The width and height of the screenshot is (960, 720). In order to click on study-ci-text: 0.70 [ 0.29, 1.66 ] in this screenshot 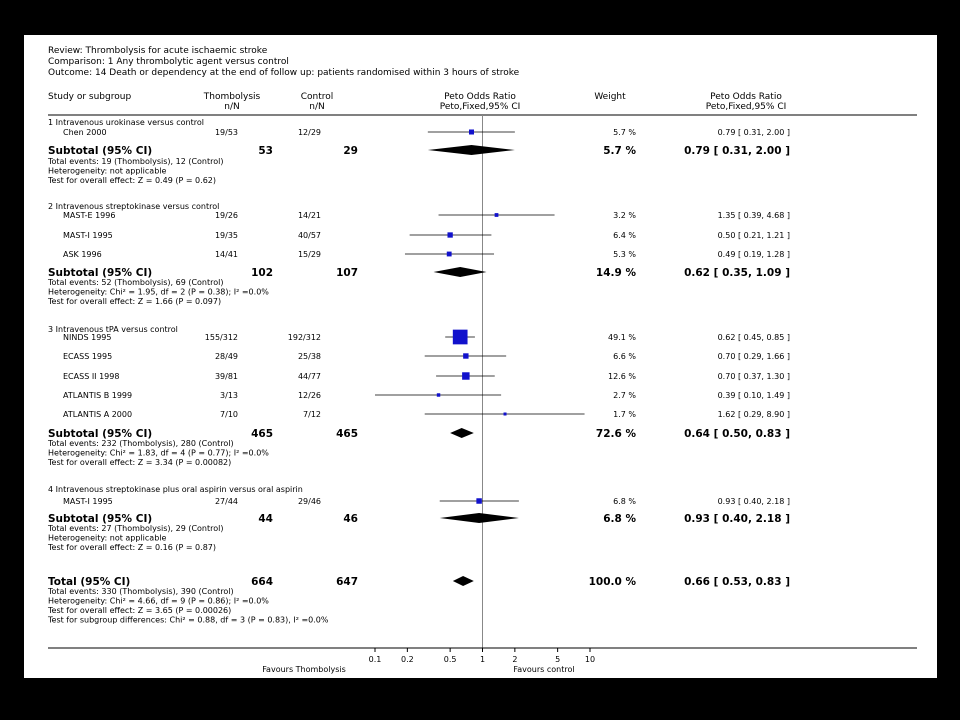, I will do `click(754, 356)`.